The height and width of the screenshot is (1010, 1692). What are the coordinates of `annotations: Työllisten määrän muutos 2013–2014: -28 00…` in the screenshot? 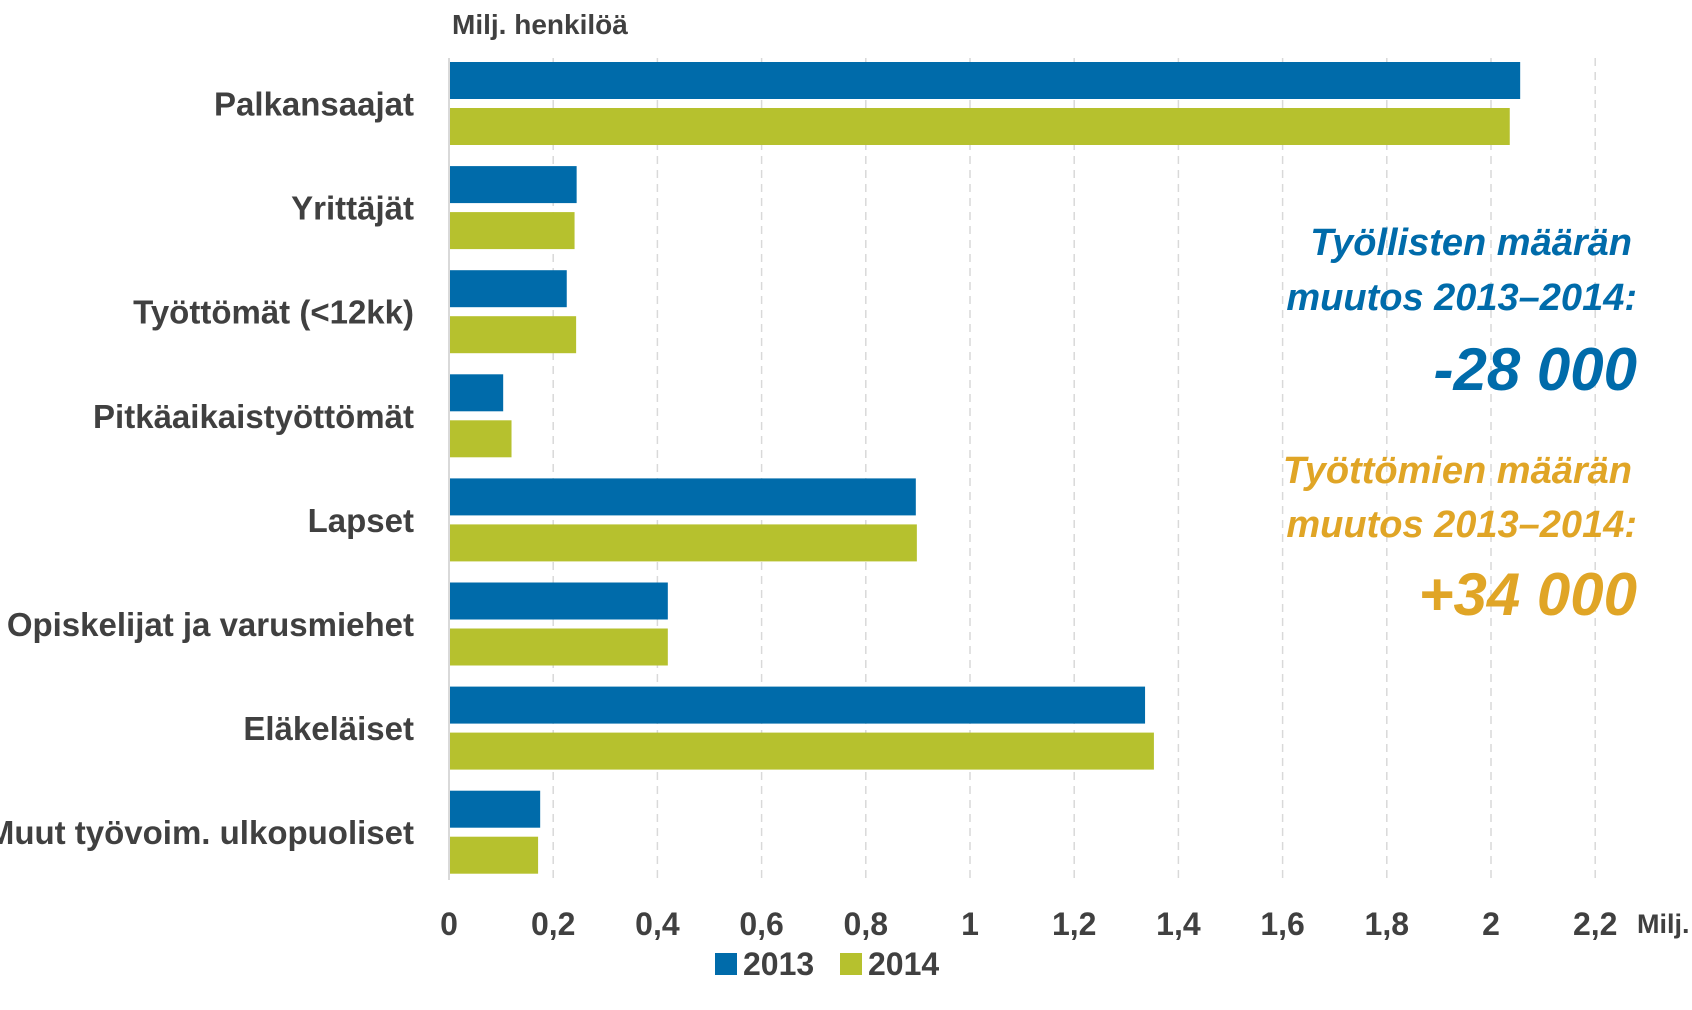 It's located at (1460, 425).